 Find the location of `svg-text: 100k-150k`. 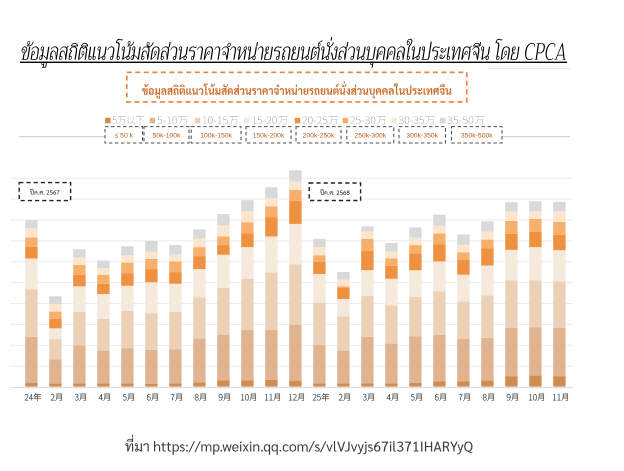

svg-text: 100k-150k is located at coordinates (216, 136).